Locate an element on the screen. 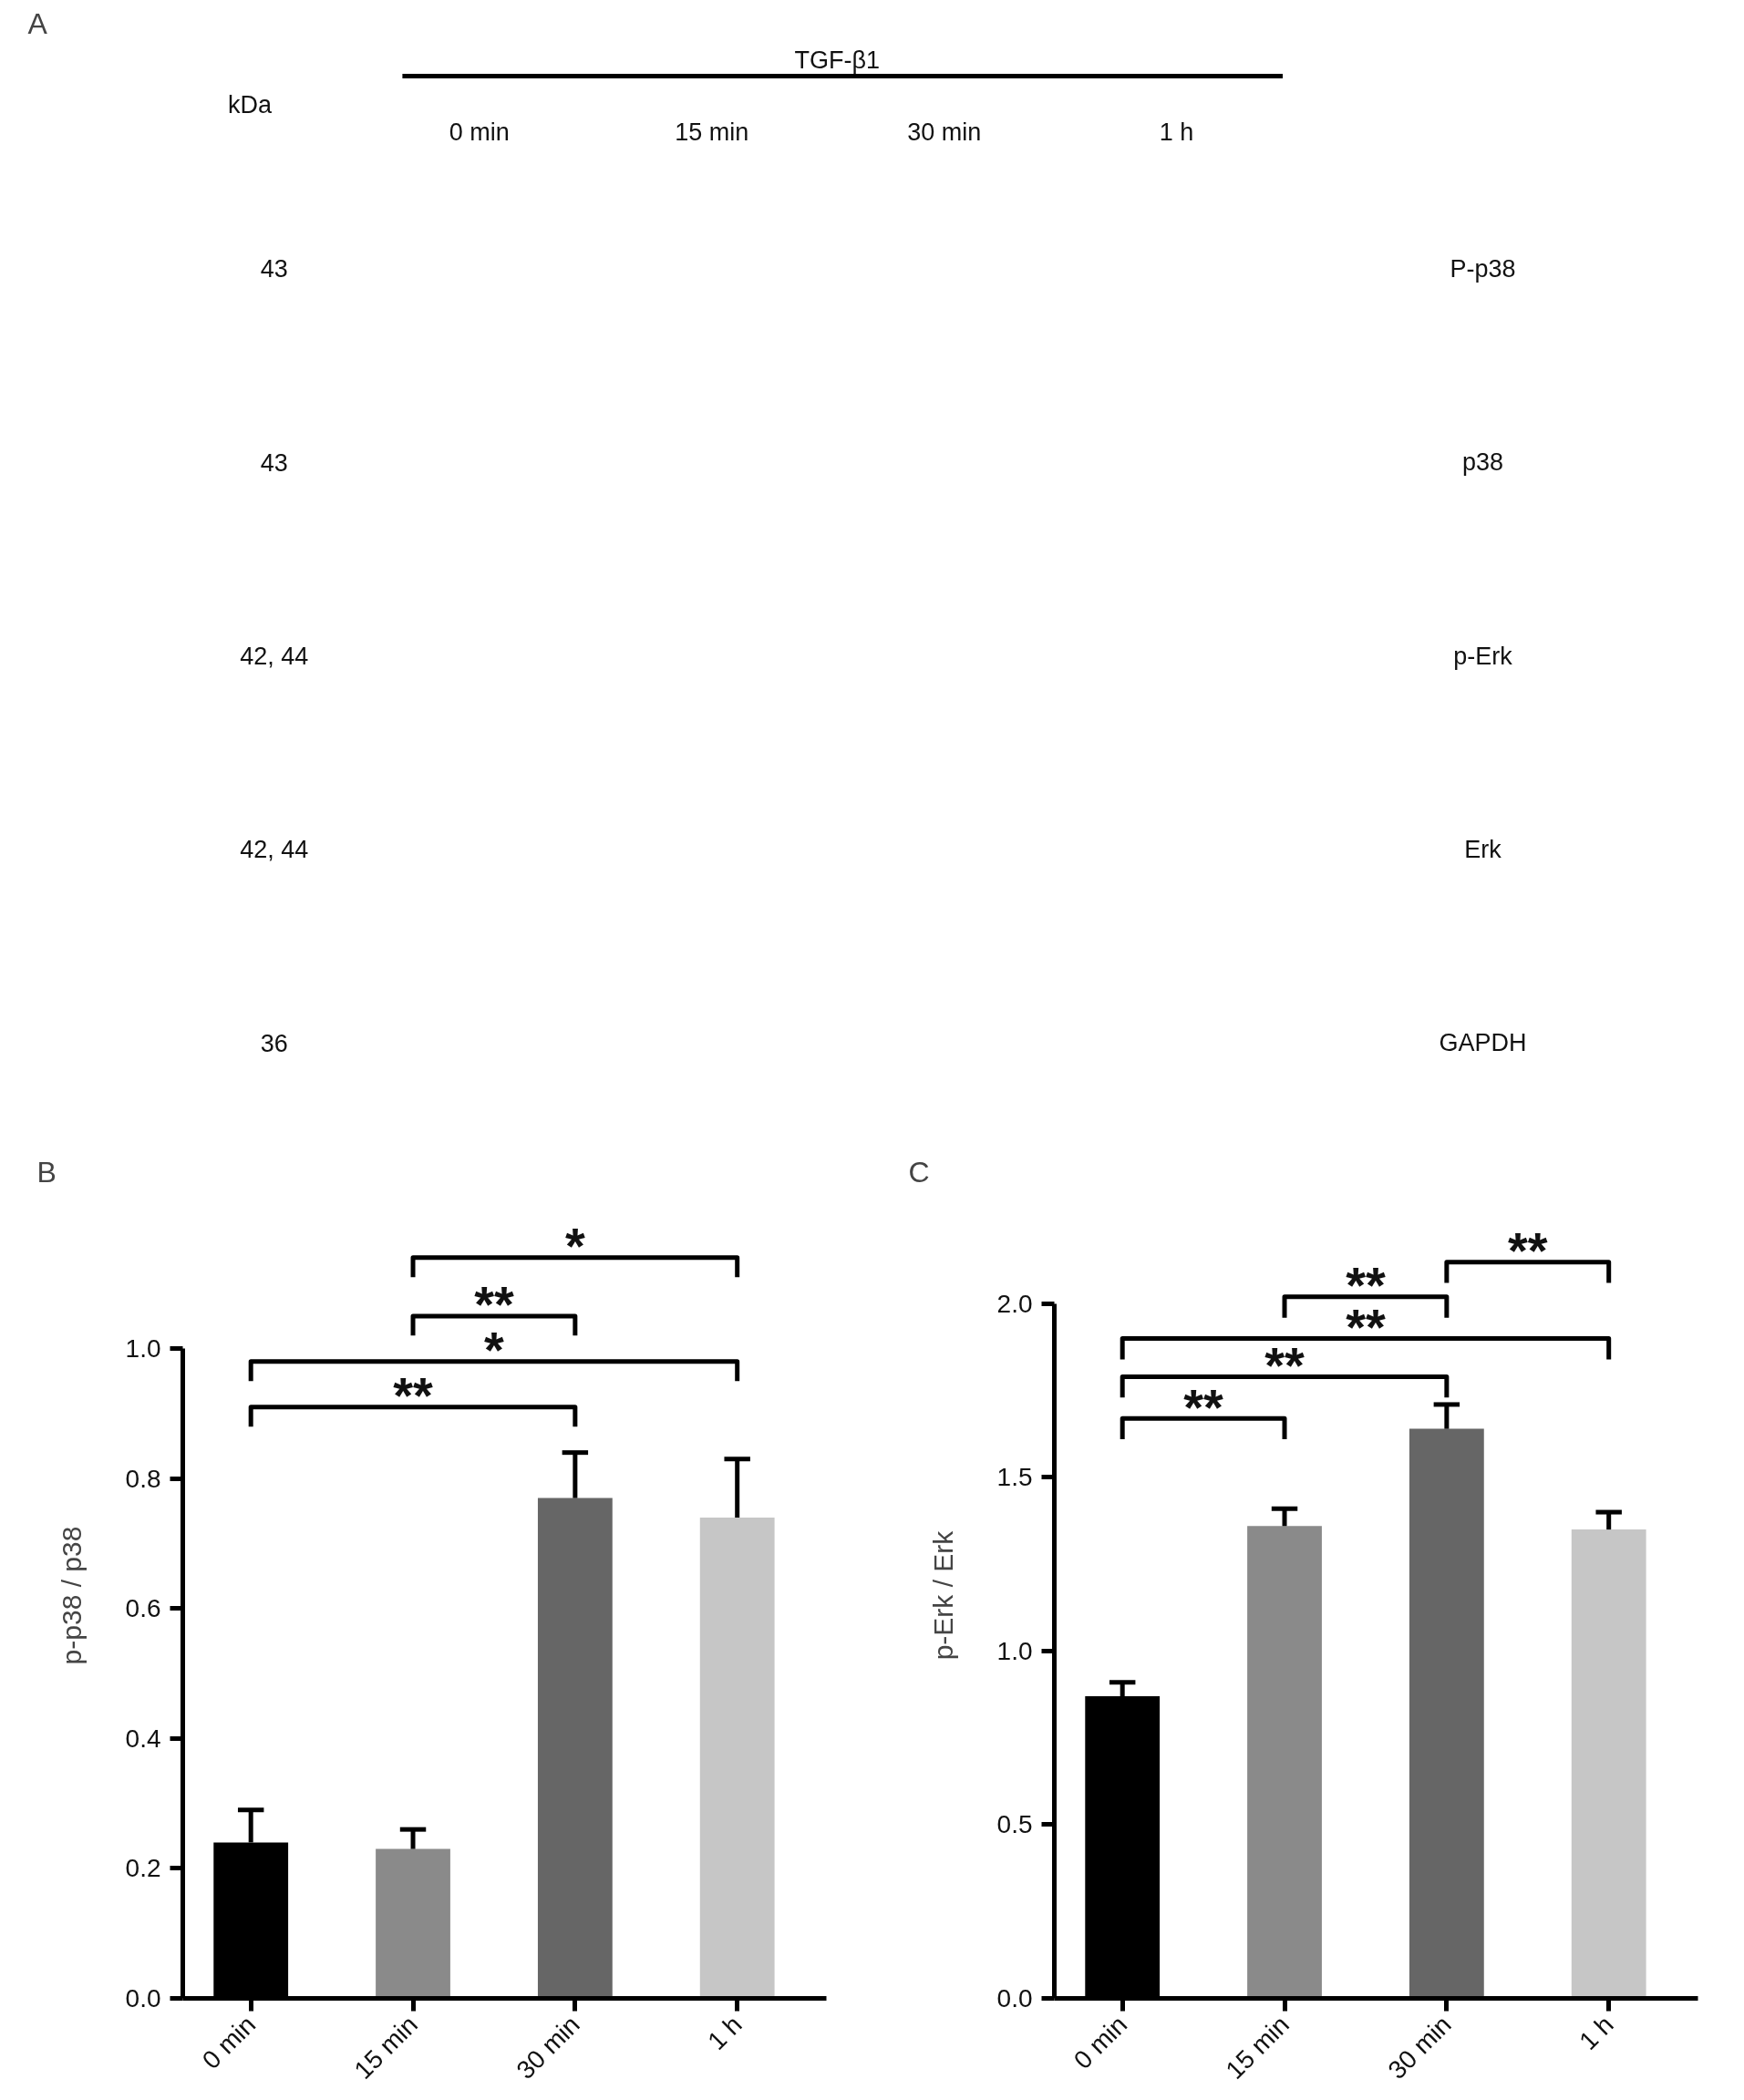  category-label: 15 min is located at coordinates (712, 132).